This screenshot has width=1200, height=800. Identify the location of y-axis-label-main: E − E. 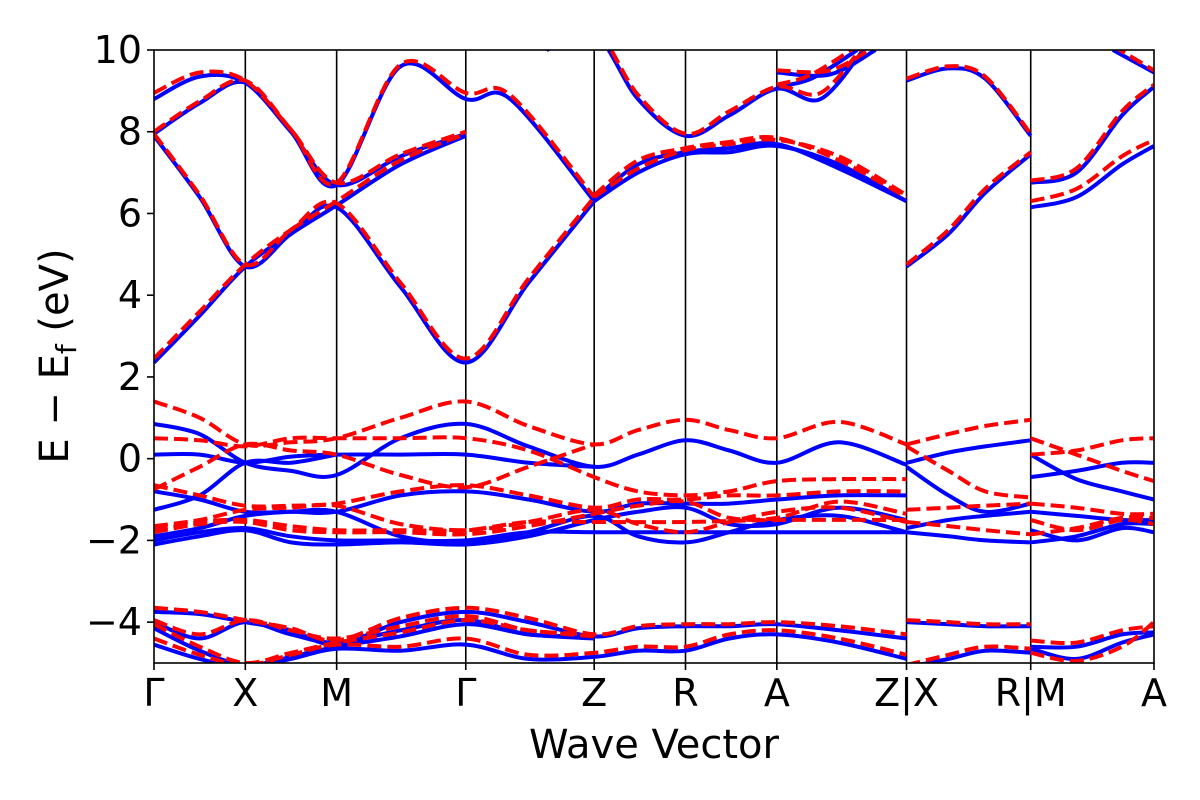
(55, 409).